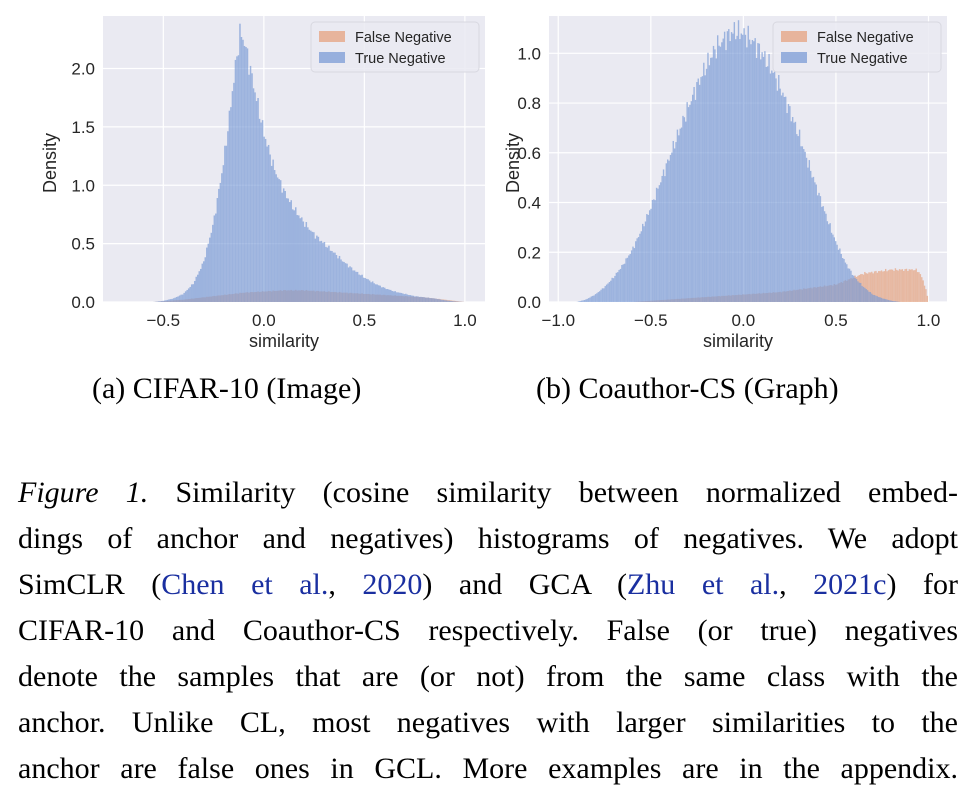 Image resolution: width=967 pixels, height=792 pixels. What do you see at coordinates (796, 584) in the screenshot?
I see `caption-text: ,` at bounding box center [796, 584].